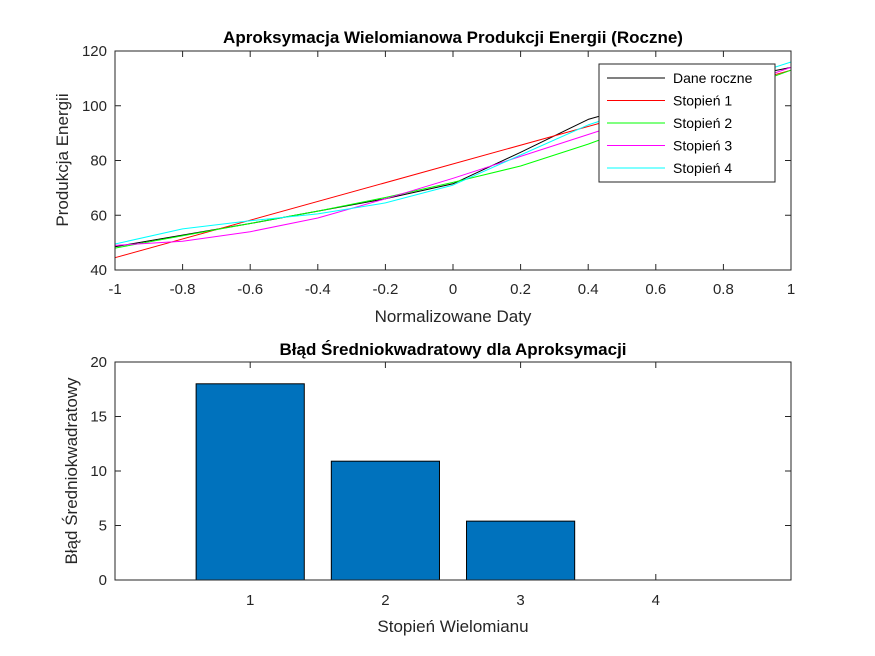  I want to click on line-chart-y-tick-label: 40, so click(98, 270).